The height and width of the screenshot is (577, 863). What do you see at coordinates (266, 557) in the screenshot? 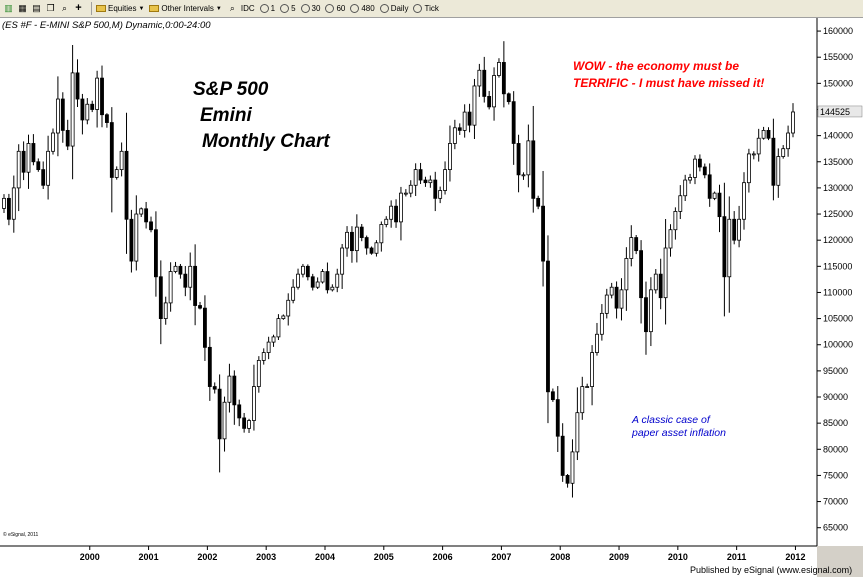
I see `x-year-label: 2003` at bounding box center [266, 557].